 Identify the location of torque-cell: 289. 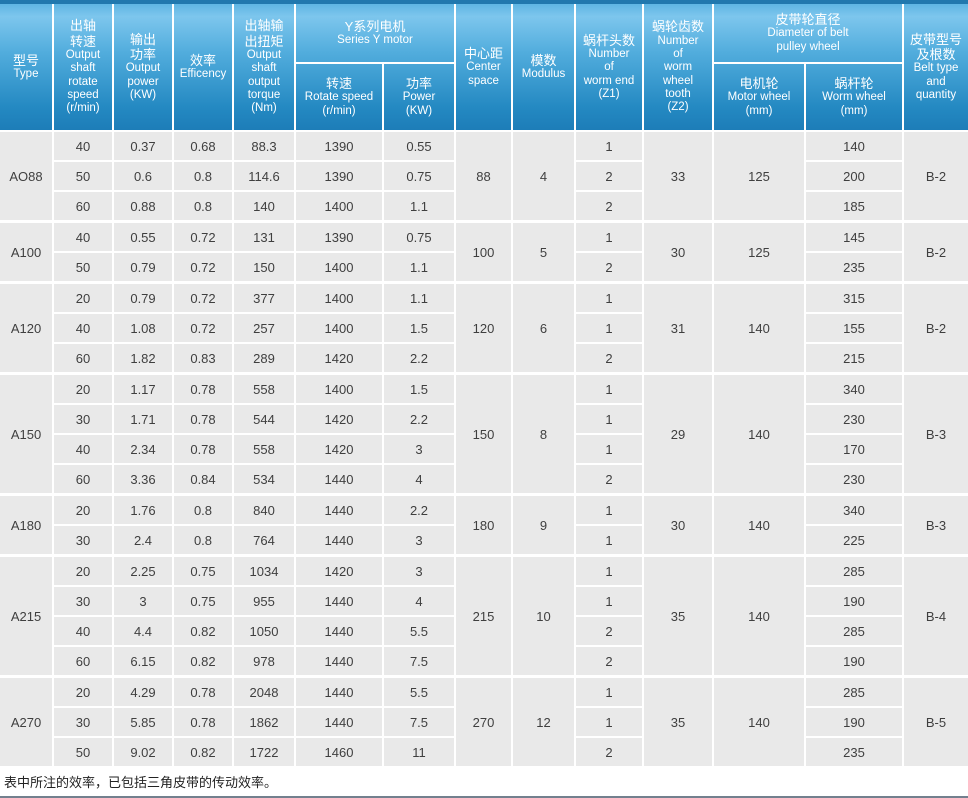
(264, 358).